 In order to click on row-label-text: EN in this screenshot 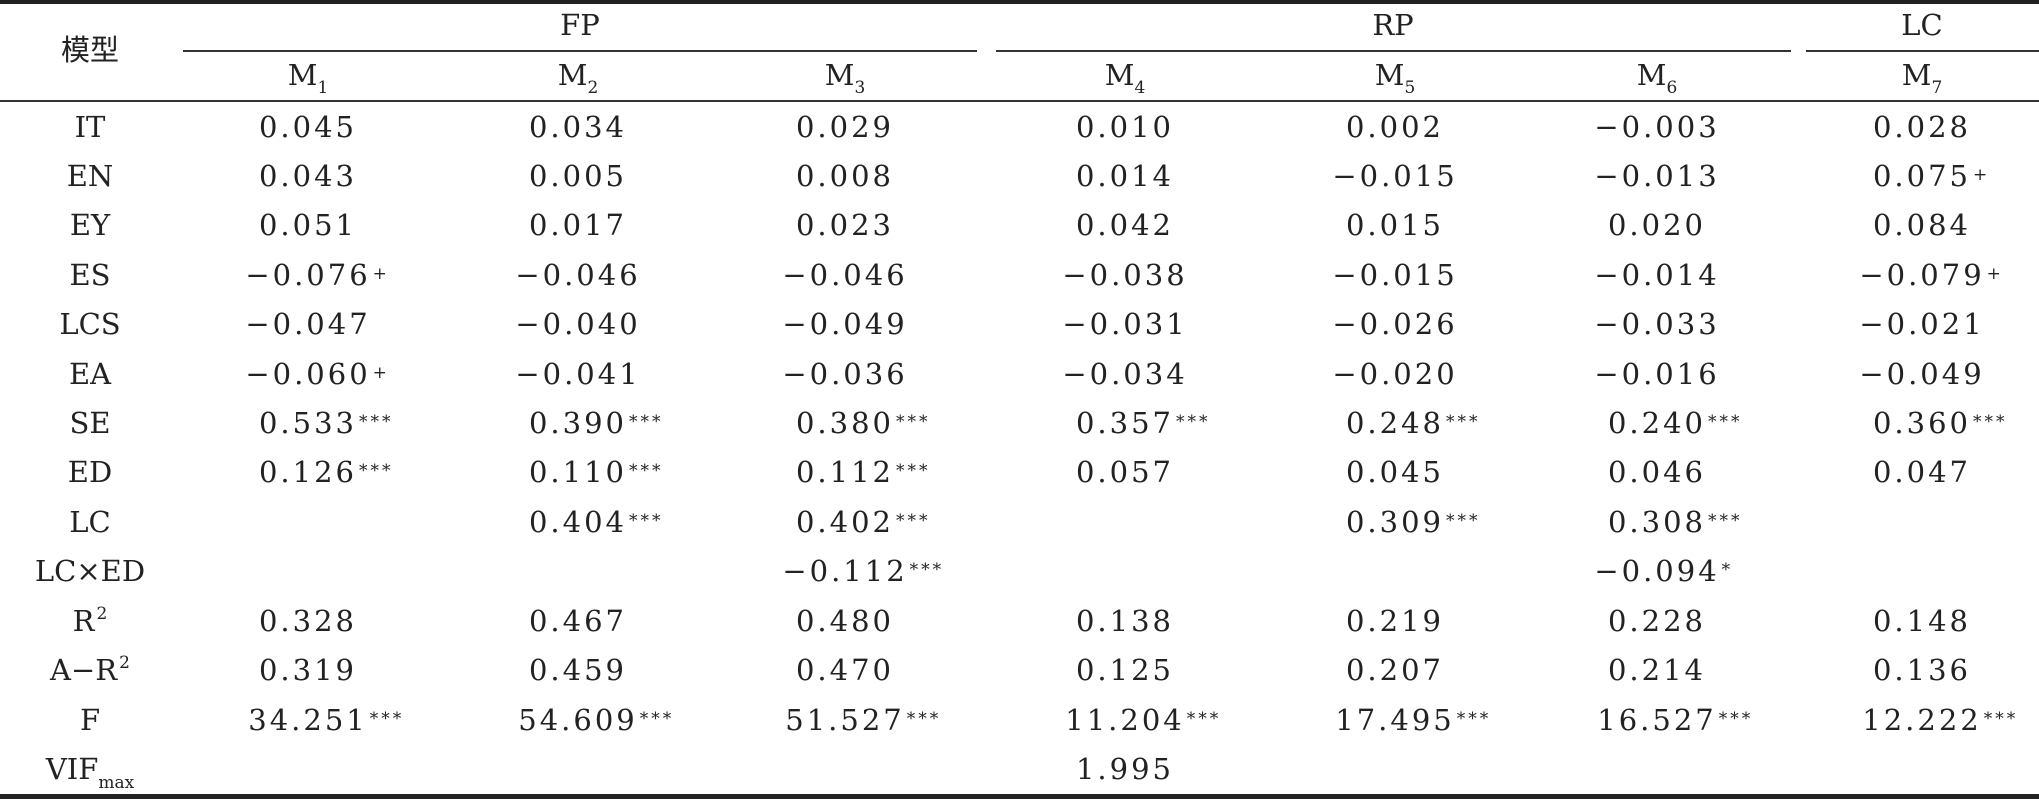, I will do `click(90, 176)`.